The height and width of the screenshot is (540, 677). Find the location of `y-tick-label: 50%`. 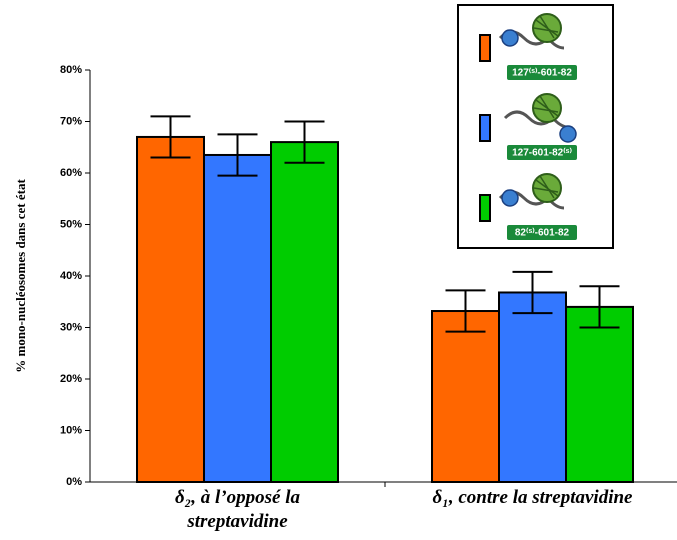

y-tick-label: 50% is located at coordinates (71, 224).